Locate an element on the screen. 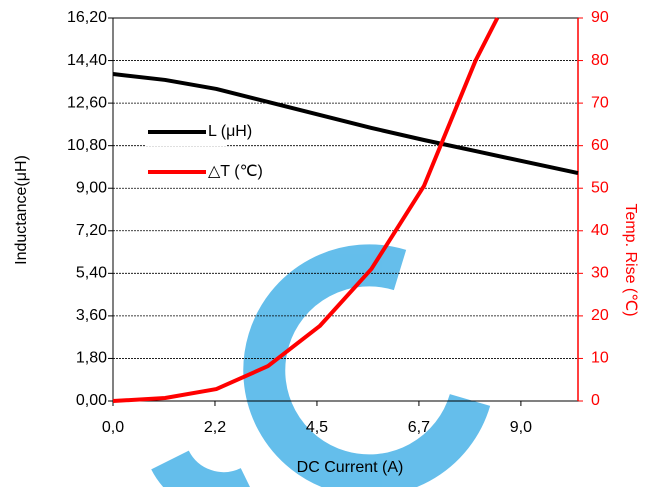 The height and width of the screenshot is (492, 650). y-tick-label: 0,00 is located at coordinates (91, 400).